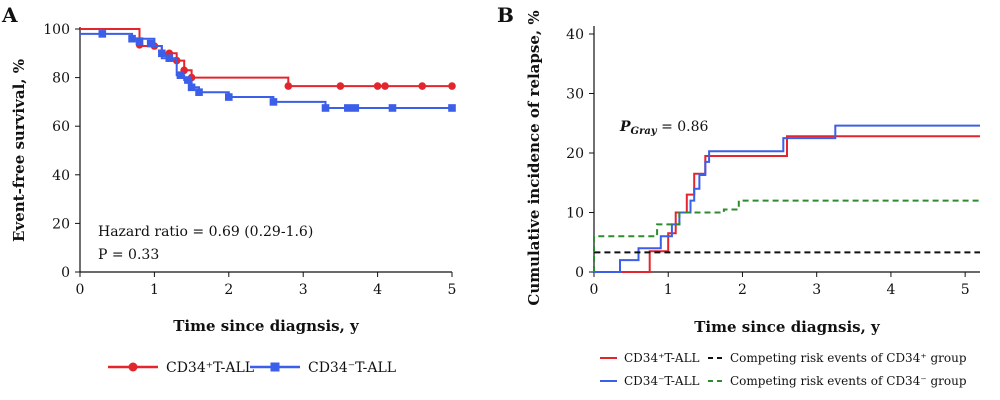 The height and width of the screenshot is (400, 1000). Describe the element at coordinates (848, 381) in the screenshot. I see `legend-b-green-label: Competing risk events of CD34⁻ group` at that location.